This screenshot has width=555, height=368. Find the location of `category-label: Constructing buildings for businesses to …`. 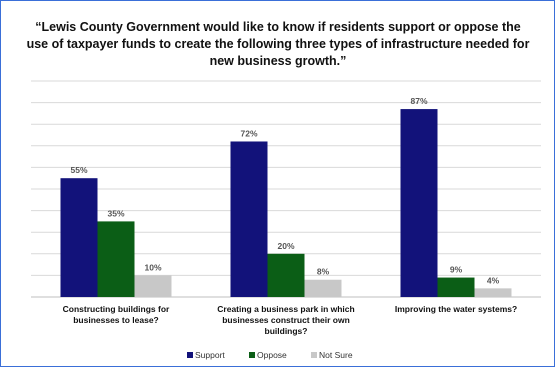

category-label: Constructing buildings for businesses to … is located at coordinates (116, 314).